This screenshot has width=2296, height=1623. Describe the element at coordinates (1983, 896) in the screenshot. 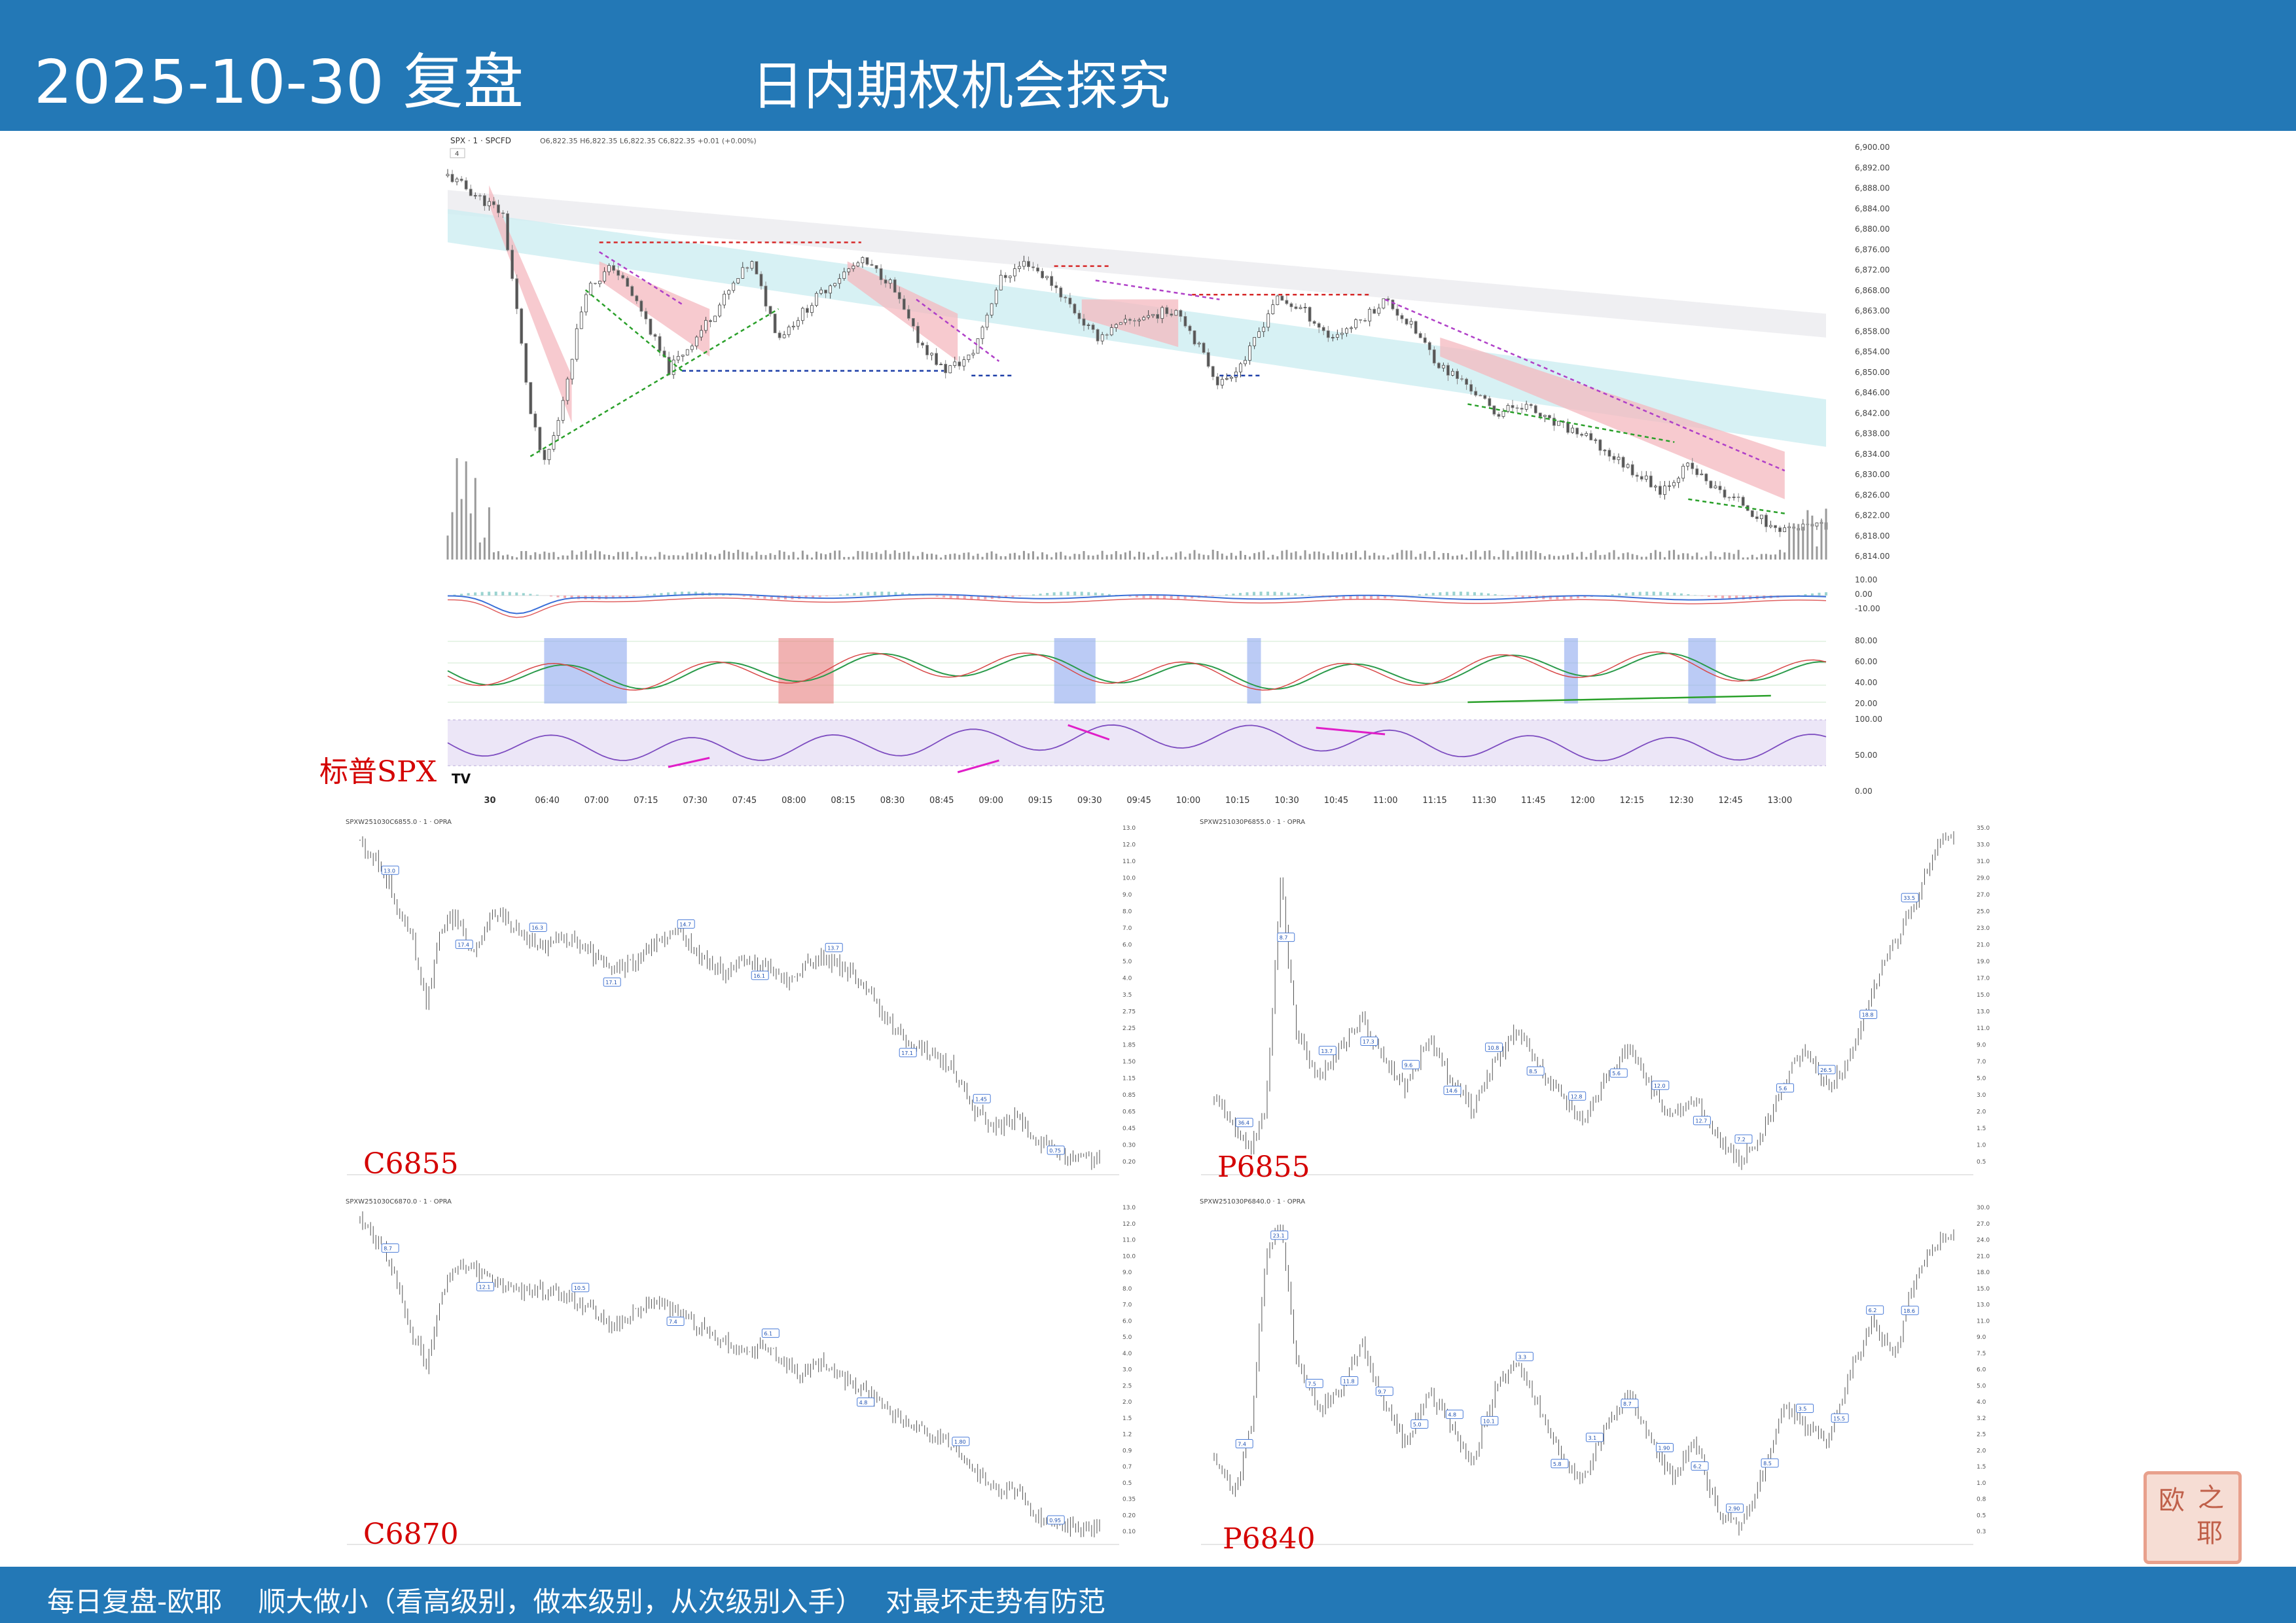

I see `option-y-tick: 27.0` at that location.